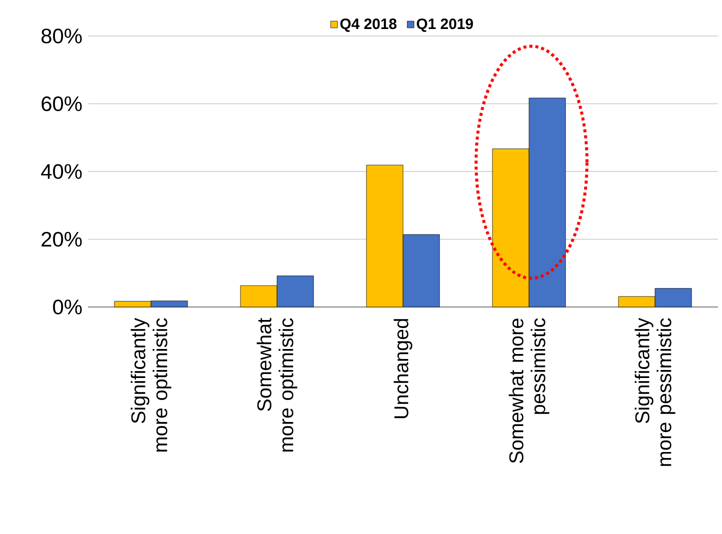  Describe the element at coordinates (67, 307) in the screenshot. I see `y-tick-label: 0%` at that location.